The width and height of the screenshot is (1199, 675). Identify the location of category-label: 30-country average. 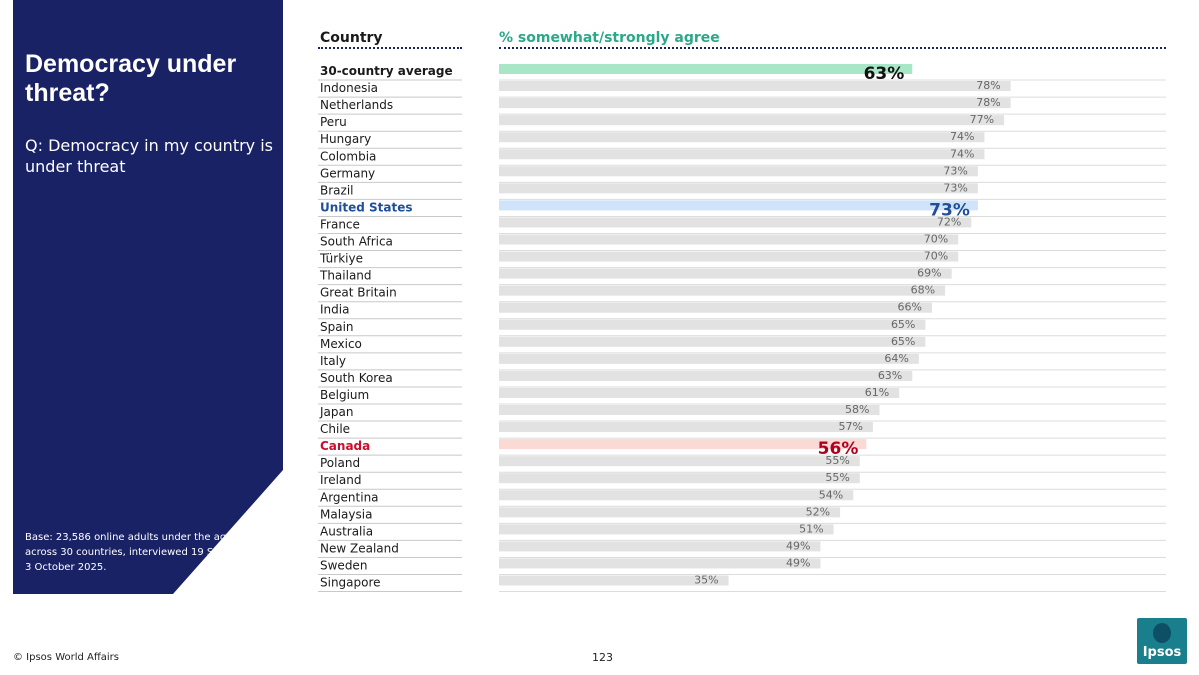
(386, 71).